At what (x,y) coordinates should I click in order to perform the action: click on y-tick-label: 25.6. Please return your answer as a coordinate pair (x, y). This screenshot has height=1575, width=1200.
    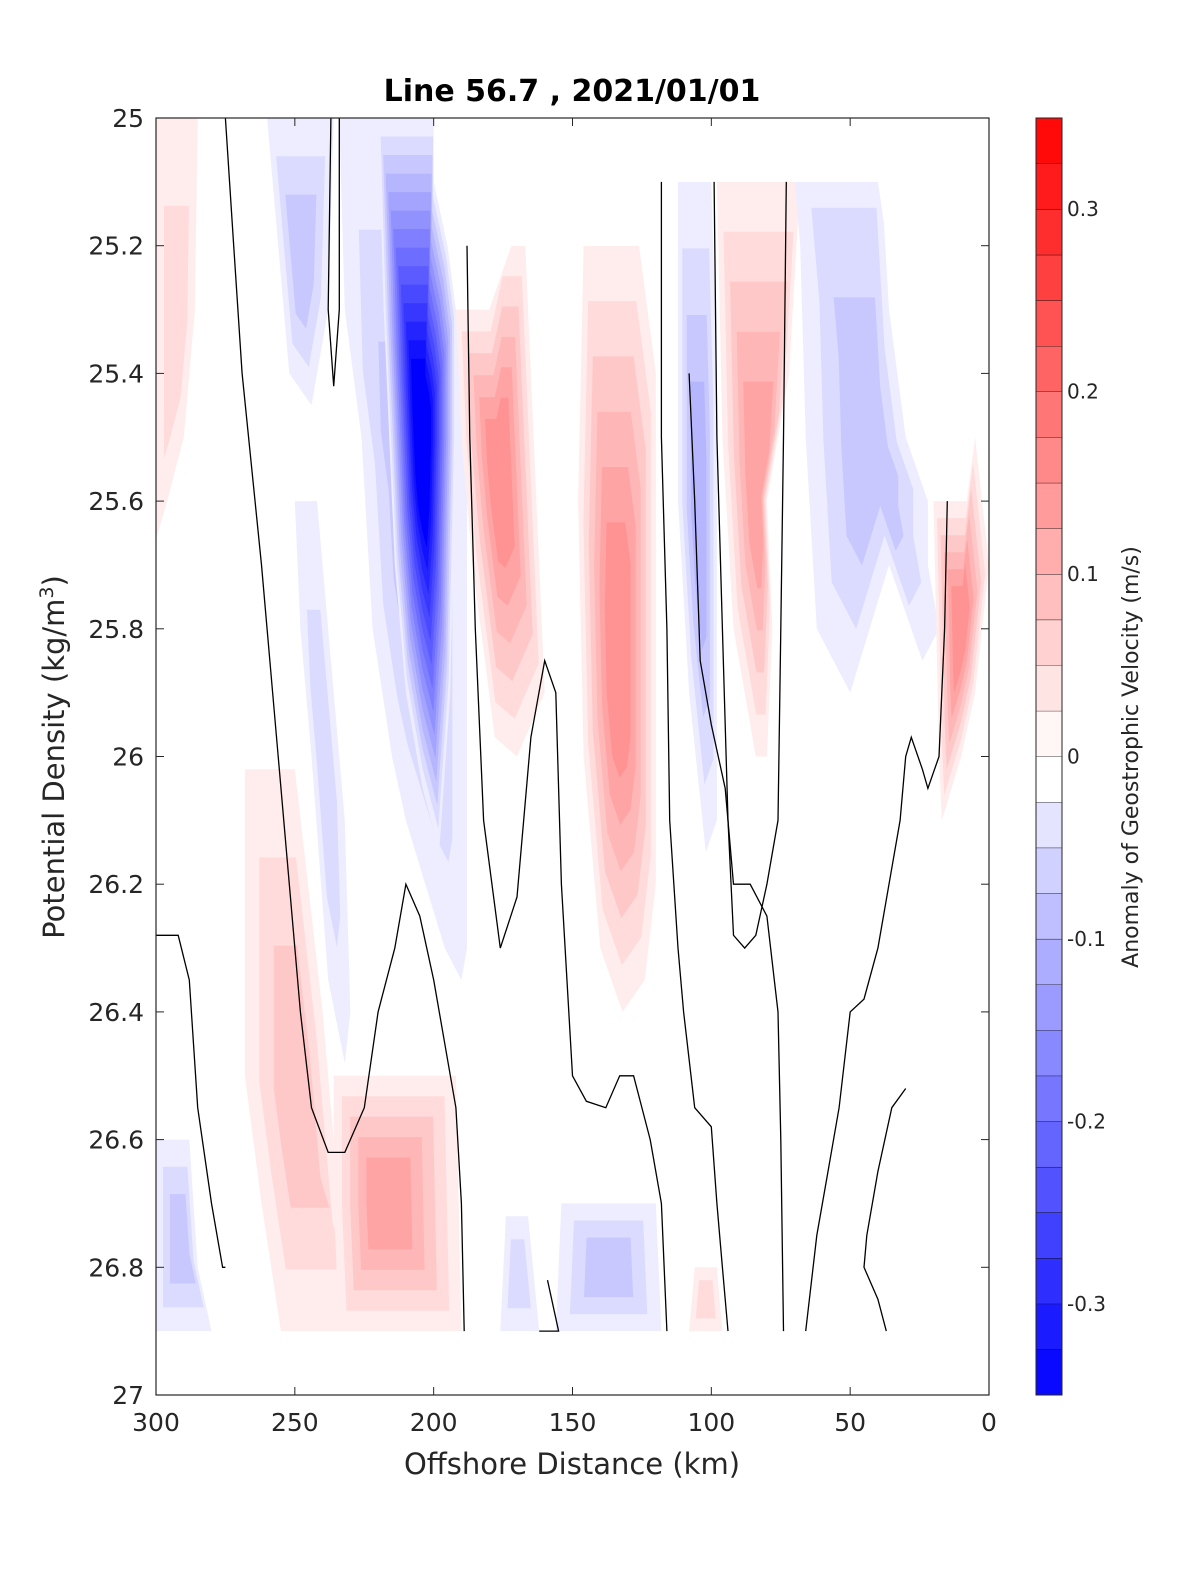
    Looking at the image, I should click on (116, 501).